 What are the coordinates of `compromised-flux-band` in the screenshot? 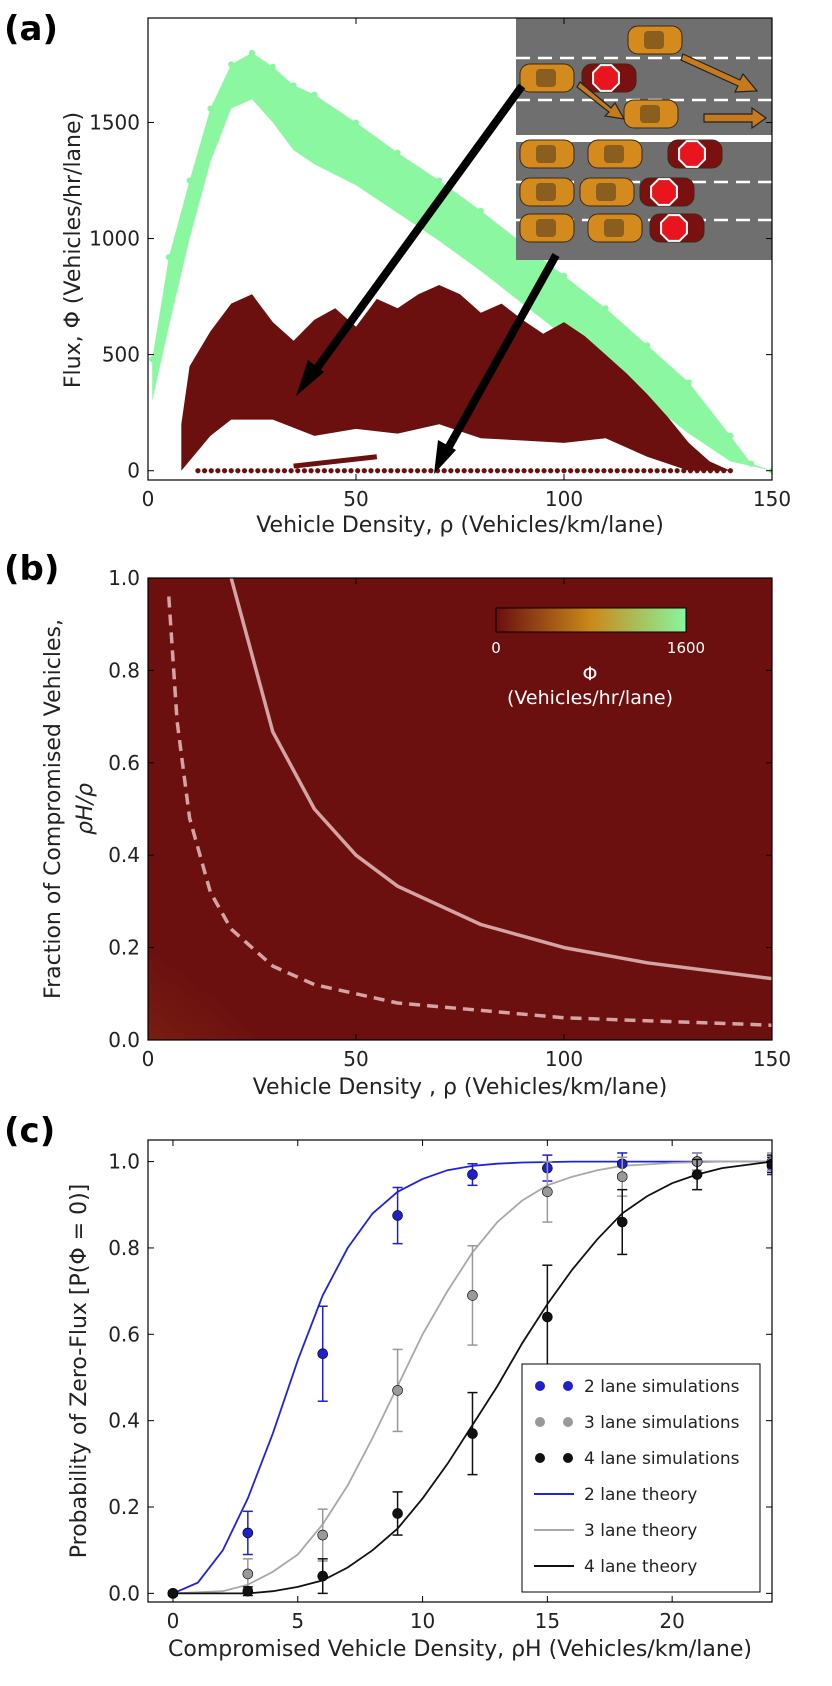 It's located at (456, 378).